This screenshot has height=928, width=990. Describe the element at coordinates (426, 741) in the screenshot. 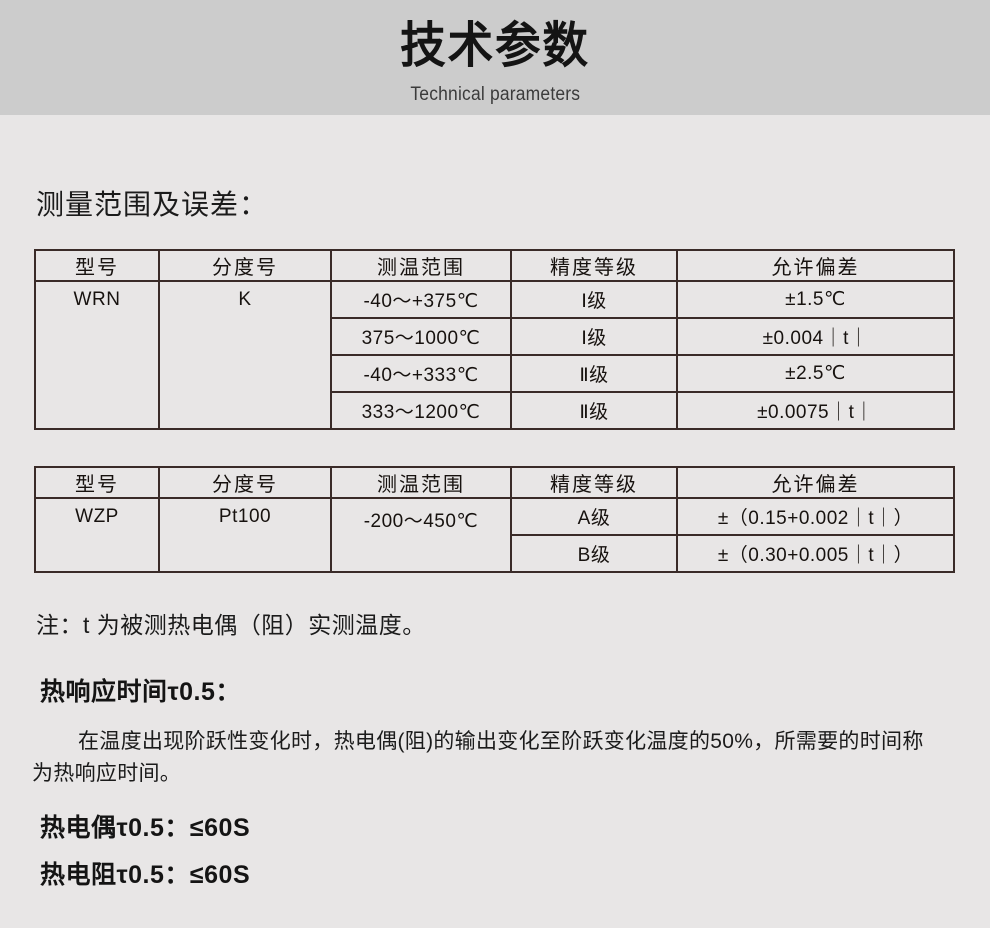

I see `response-time-description-line1: 在温度出现阶跃性变化时，热电偶(阻)的输出变化至阶跃变化温度的50%，` at that location.